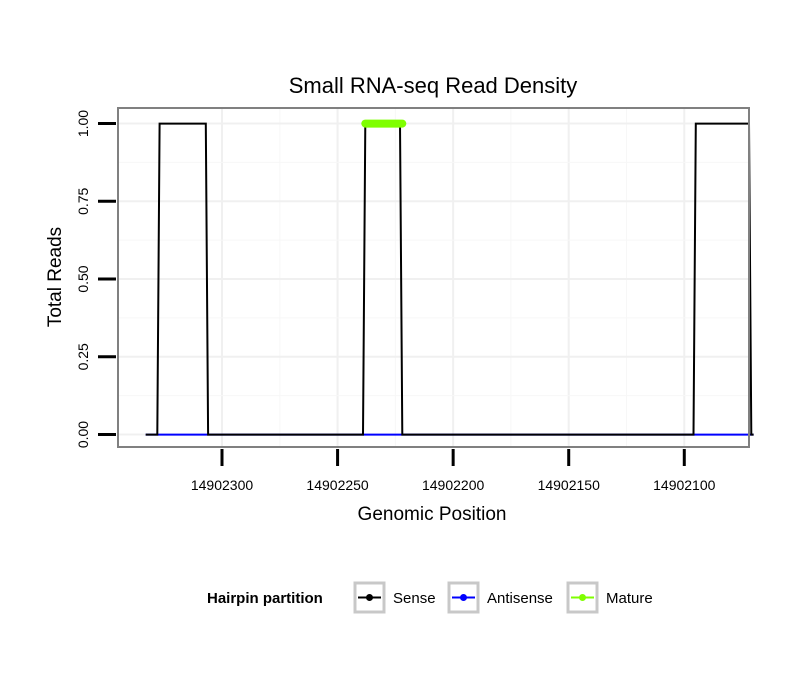 The image size is (810, 690). I want to click on legend: Hairpin partition Sense Antisense Mature, so click(430, 597).